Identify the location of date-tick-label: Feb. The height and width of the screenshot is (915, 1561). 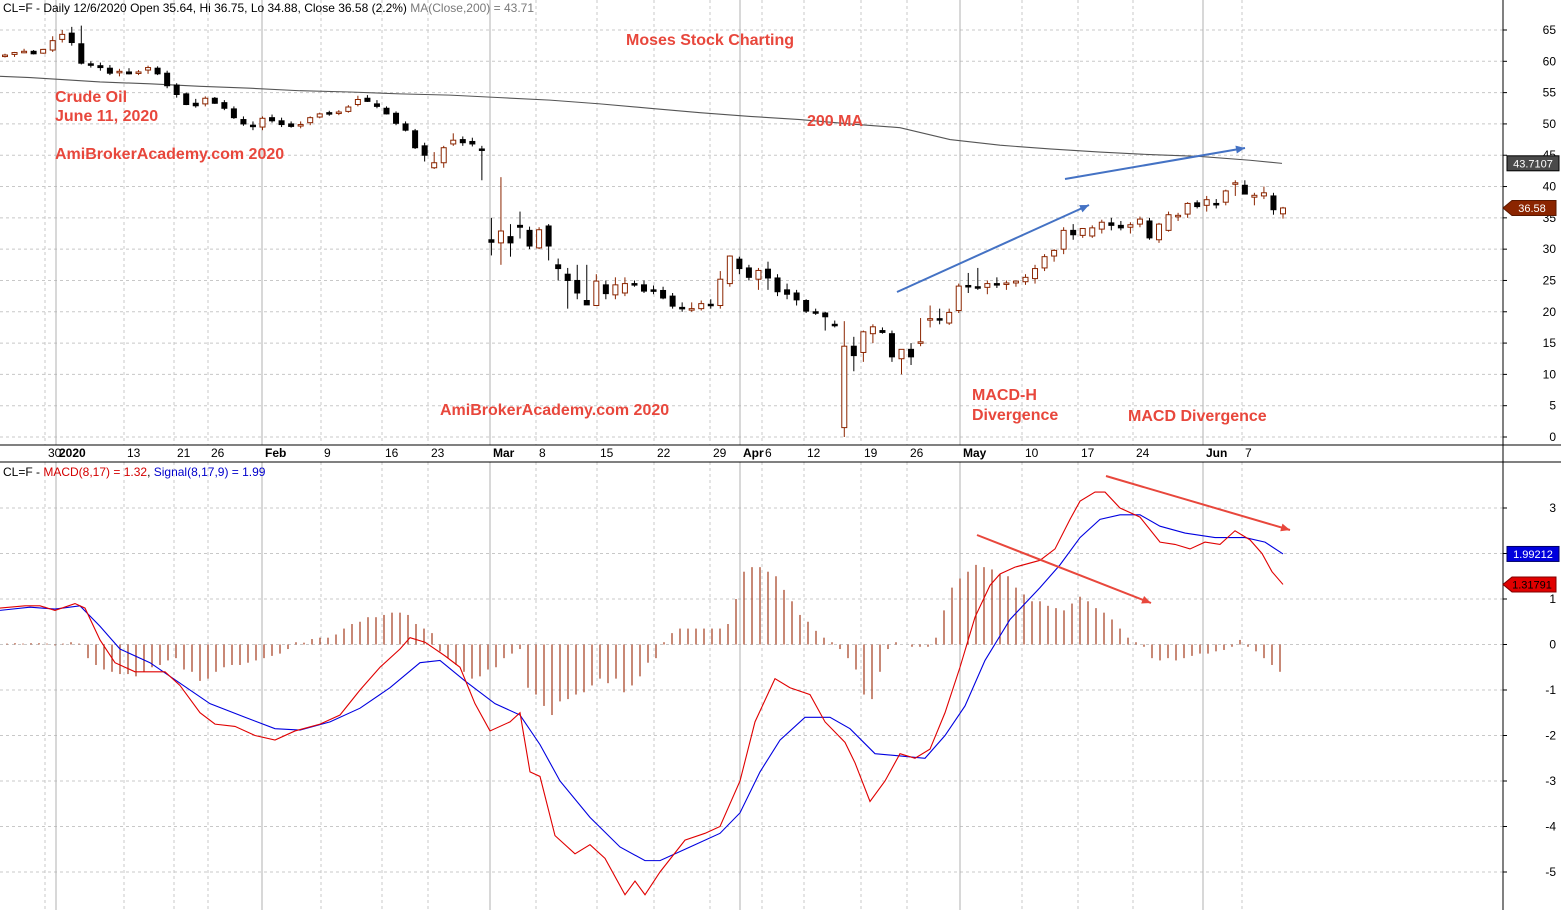
(275, 453).